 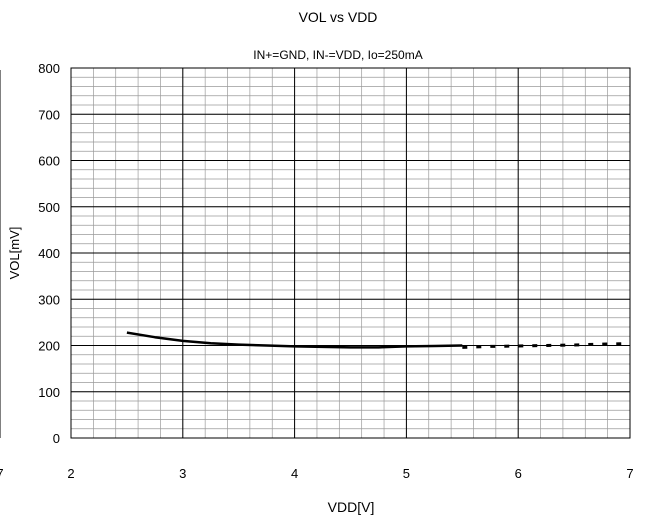 What do you see at coordinates (338, 17) in the screenshot?
I see `chart-title: VOL vs VDD` at bounding box center [338, 17].